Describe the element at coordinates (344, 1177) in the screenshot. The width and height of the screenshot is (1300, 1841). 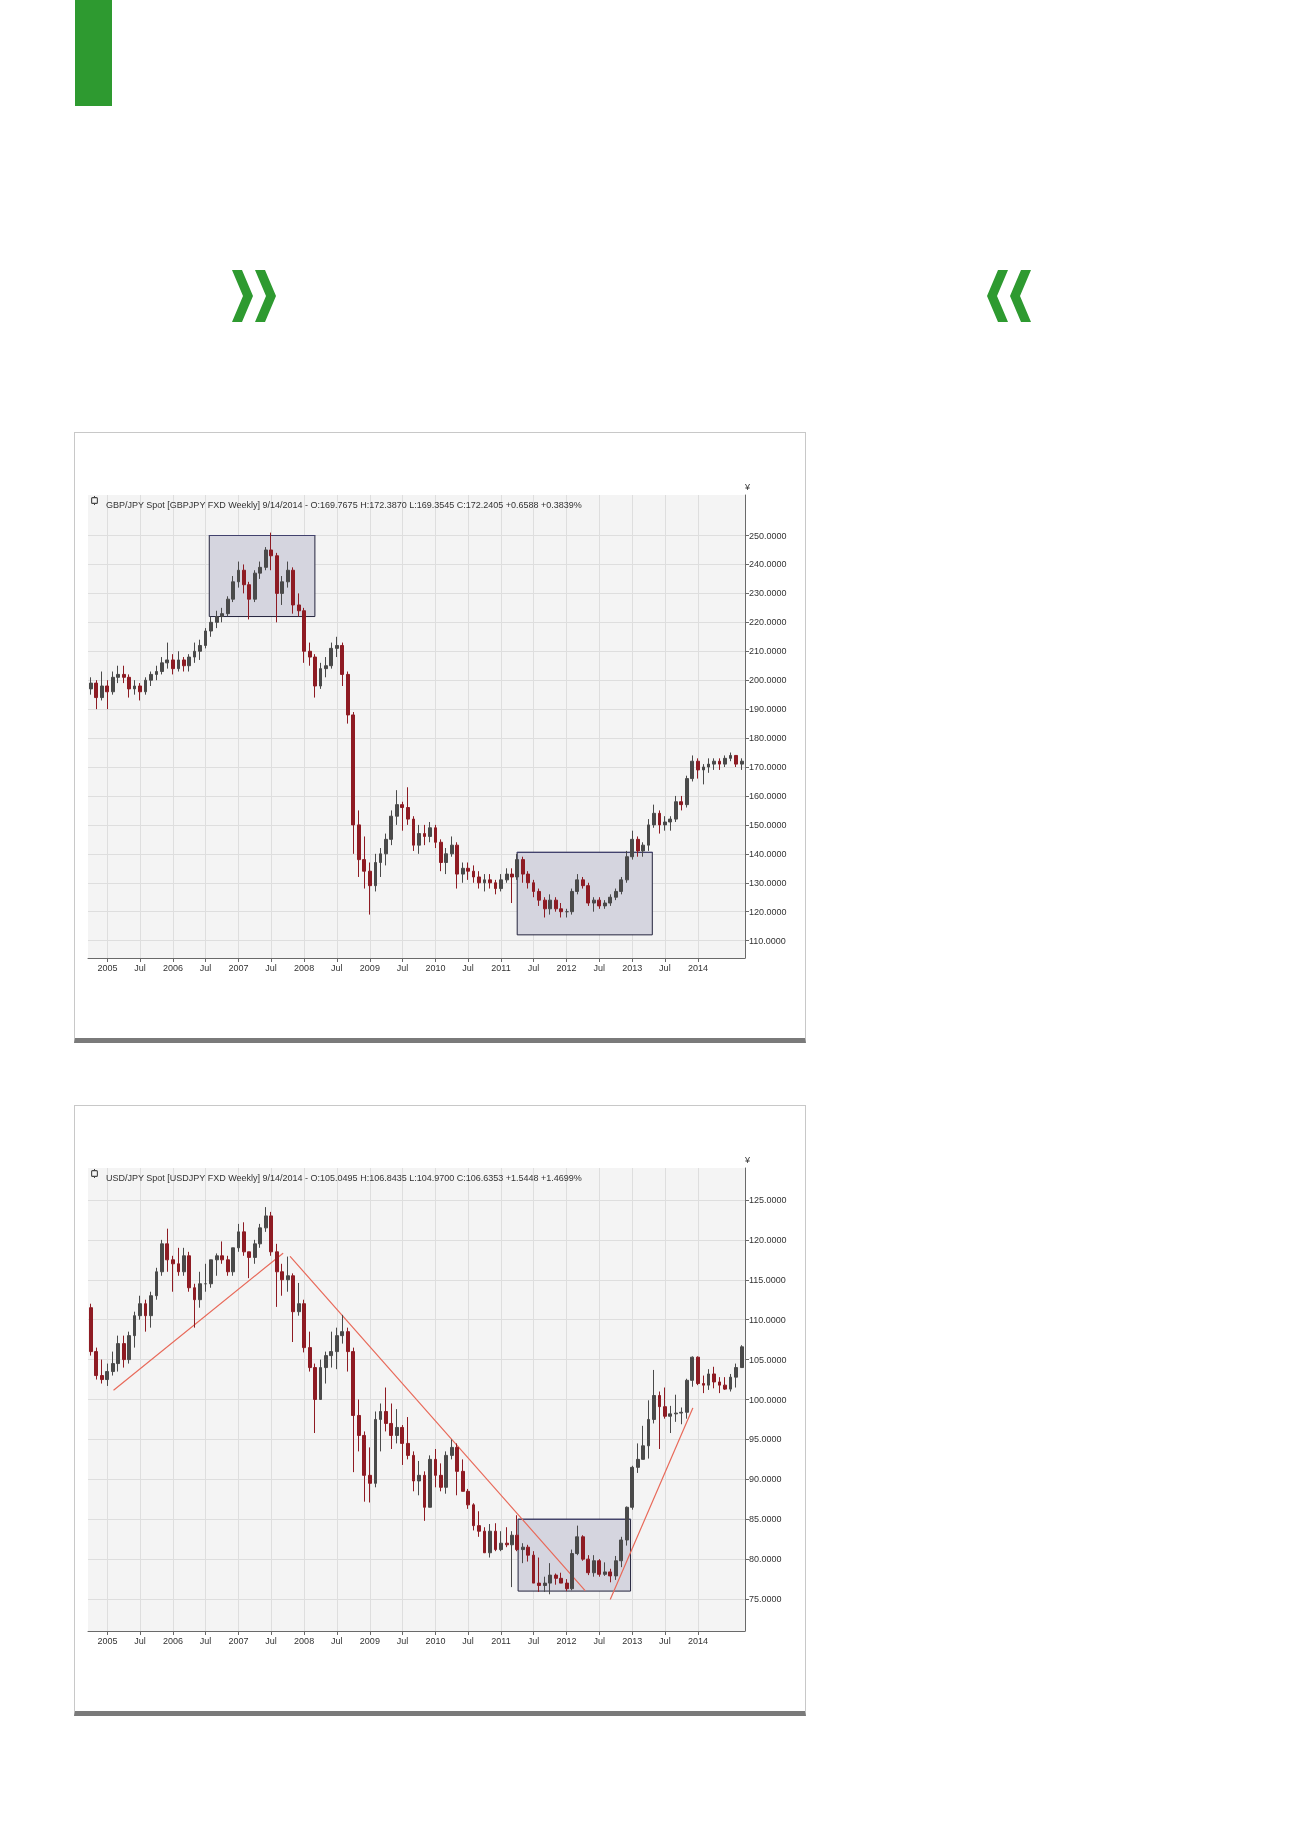
I see `text: USD/JPY Spot [USDJPY FXD Weekly] 9/14/2014 - O:105.0495 H:106.8435 L:104.9700 C:106.6353 +1.5448 +1.4699%` at that location.